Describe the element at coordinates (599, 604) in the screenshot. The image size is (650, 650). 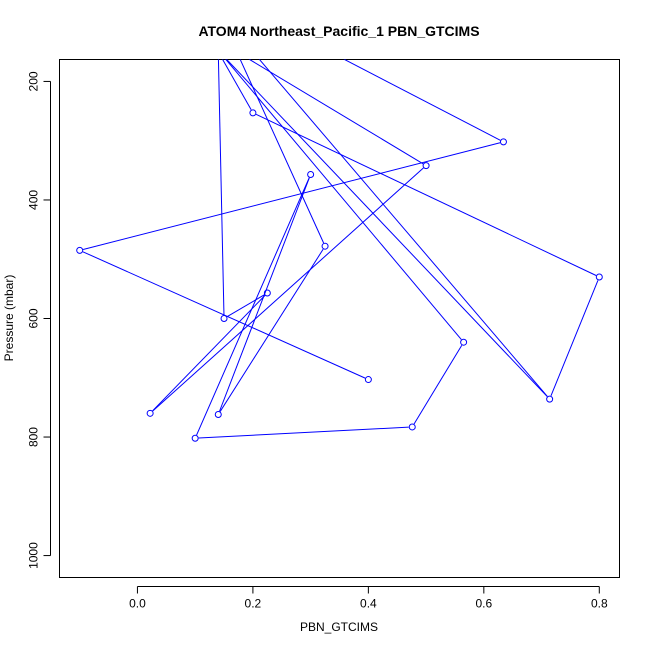
I see `x-tick-label: 0.8` at that location.